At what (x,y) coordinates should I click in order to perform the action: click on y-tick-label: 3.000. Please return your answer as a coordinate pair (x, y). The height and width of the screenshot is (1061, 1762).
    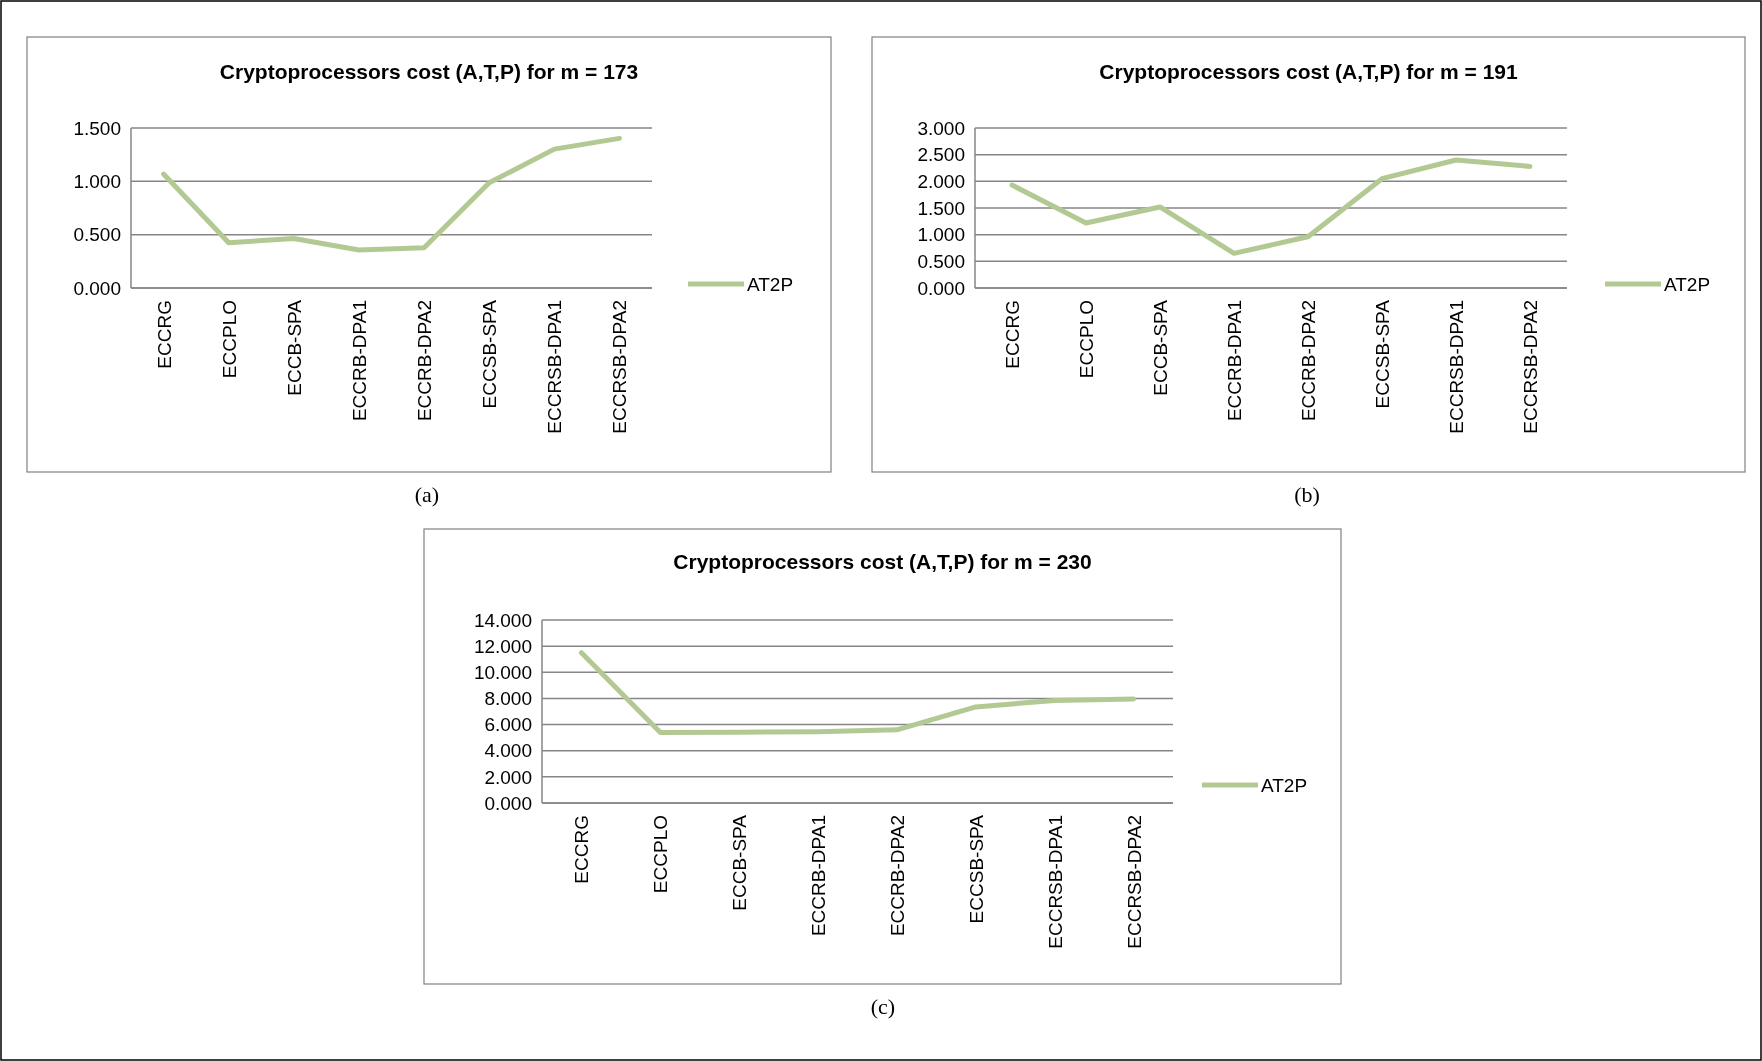
    Looking at the image, I should click on (941, 128).